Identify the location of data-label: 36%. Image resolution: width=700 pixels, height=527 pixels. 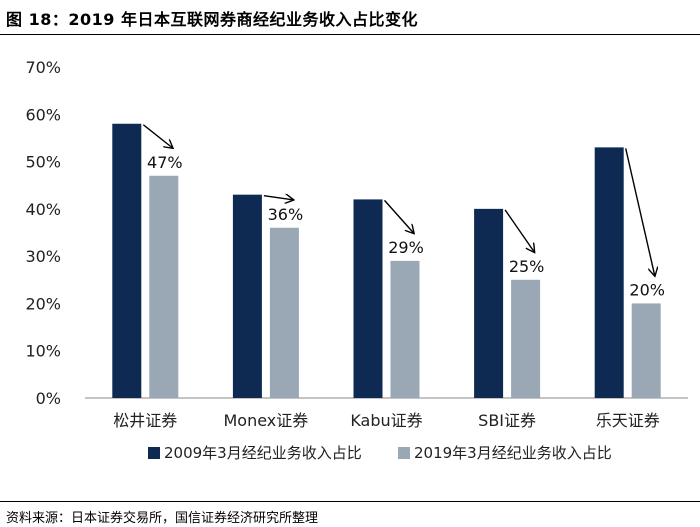
(286, 214).